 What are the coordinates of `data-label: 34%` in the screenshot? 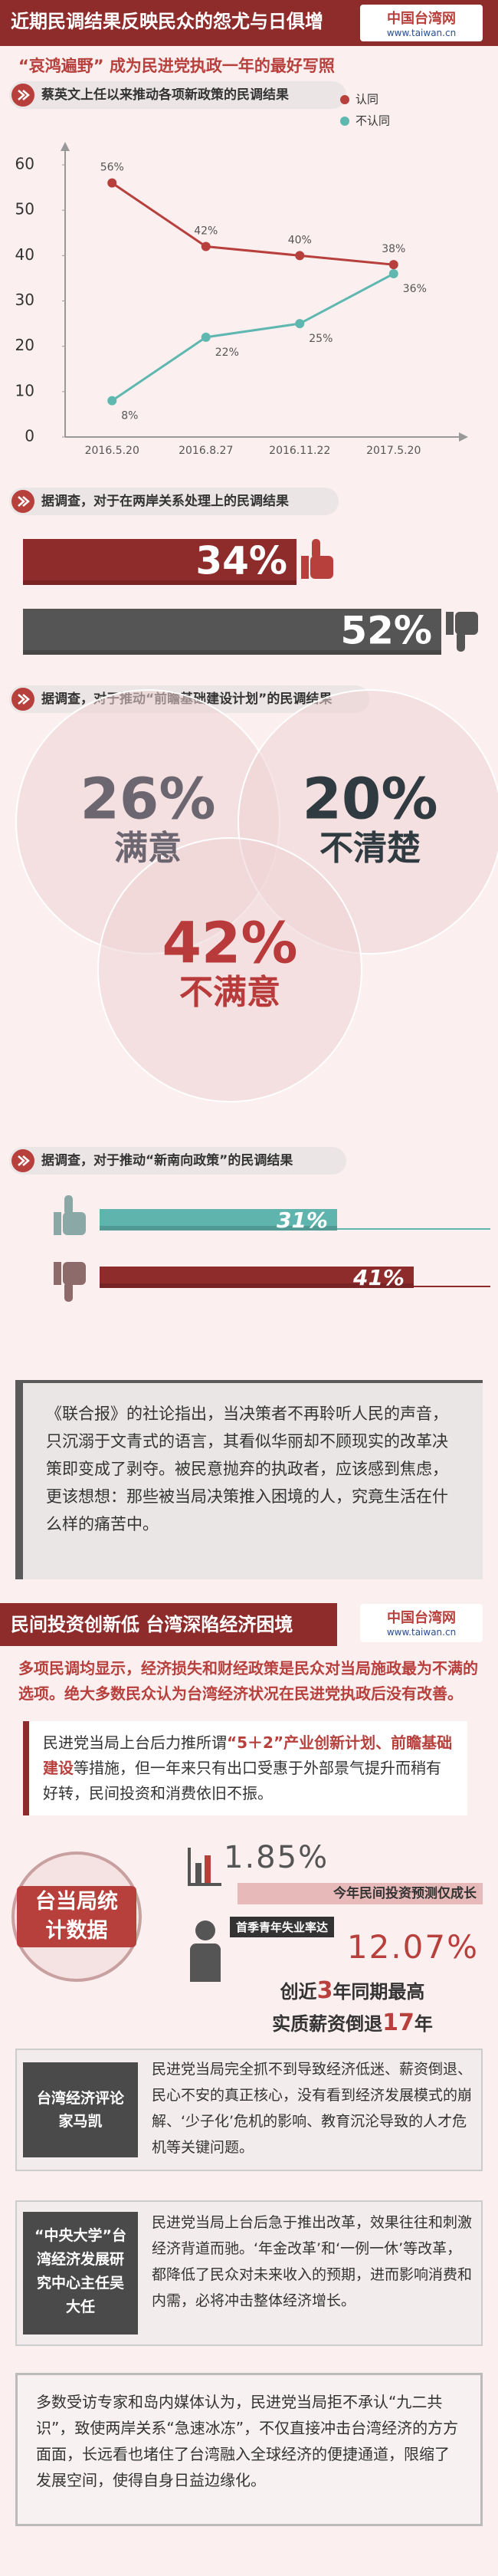 It's located at (241, 561).